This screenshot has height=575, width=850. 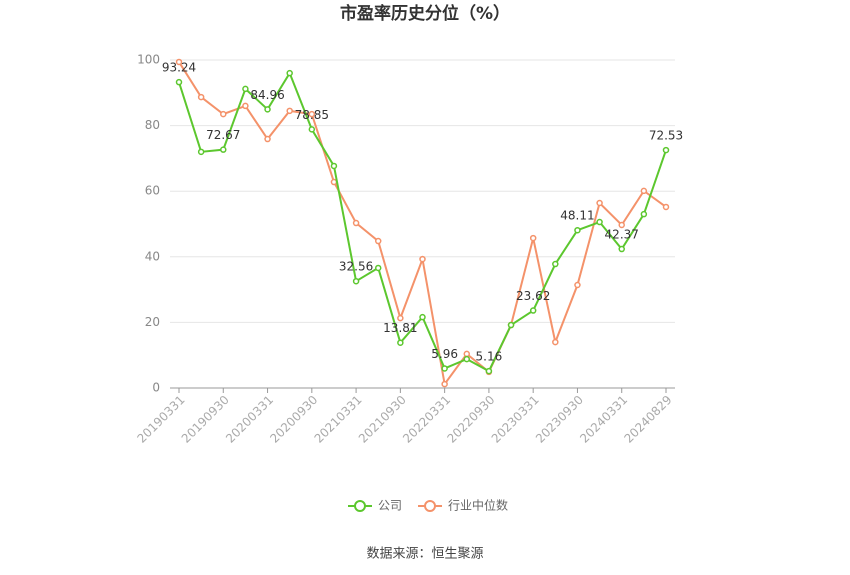 What do you see at coordinates (400, 328) in the screenshot?
I see `data-label: 13.81` at bounding box center [400, 328].